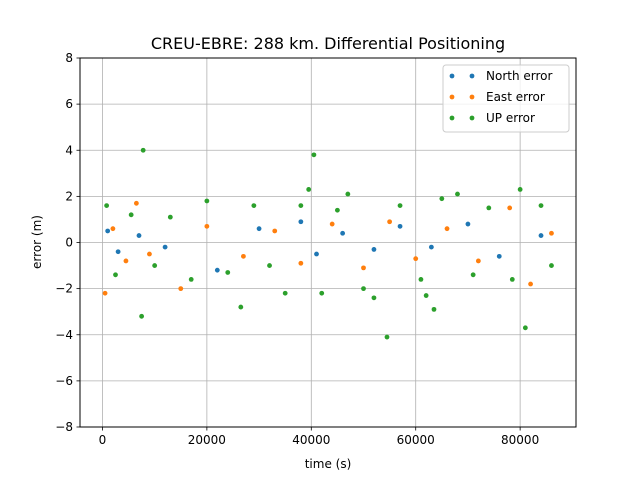  What do you see at coordinates (69, 58) in the screenshot?
I see `y-tick-label: 8` at bounding box center [69, 58].